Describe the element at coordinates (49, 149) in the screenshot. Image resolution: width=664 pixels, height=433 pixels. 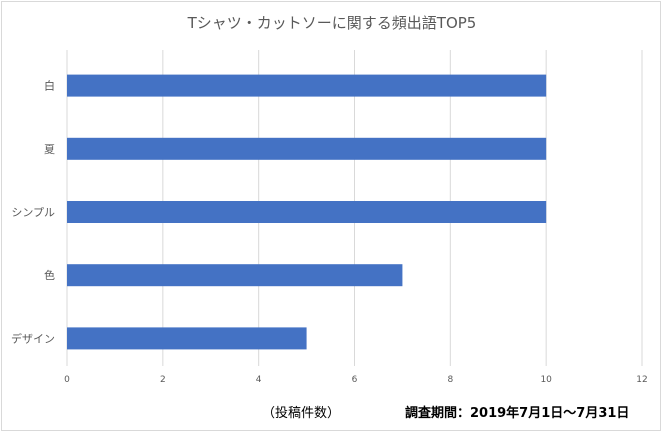
I see `category-label: 夏` at that location.